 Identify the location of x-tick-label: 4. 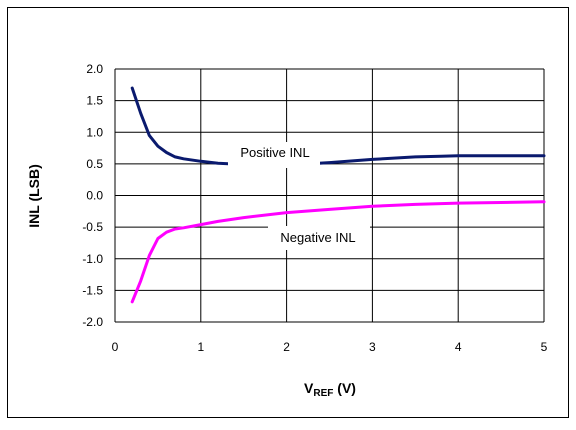
(458, 347).